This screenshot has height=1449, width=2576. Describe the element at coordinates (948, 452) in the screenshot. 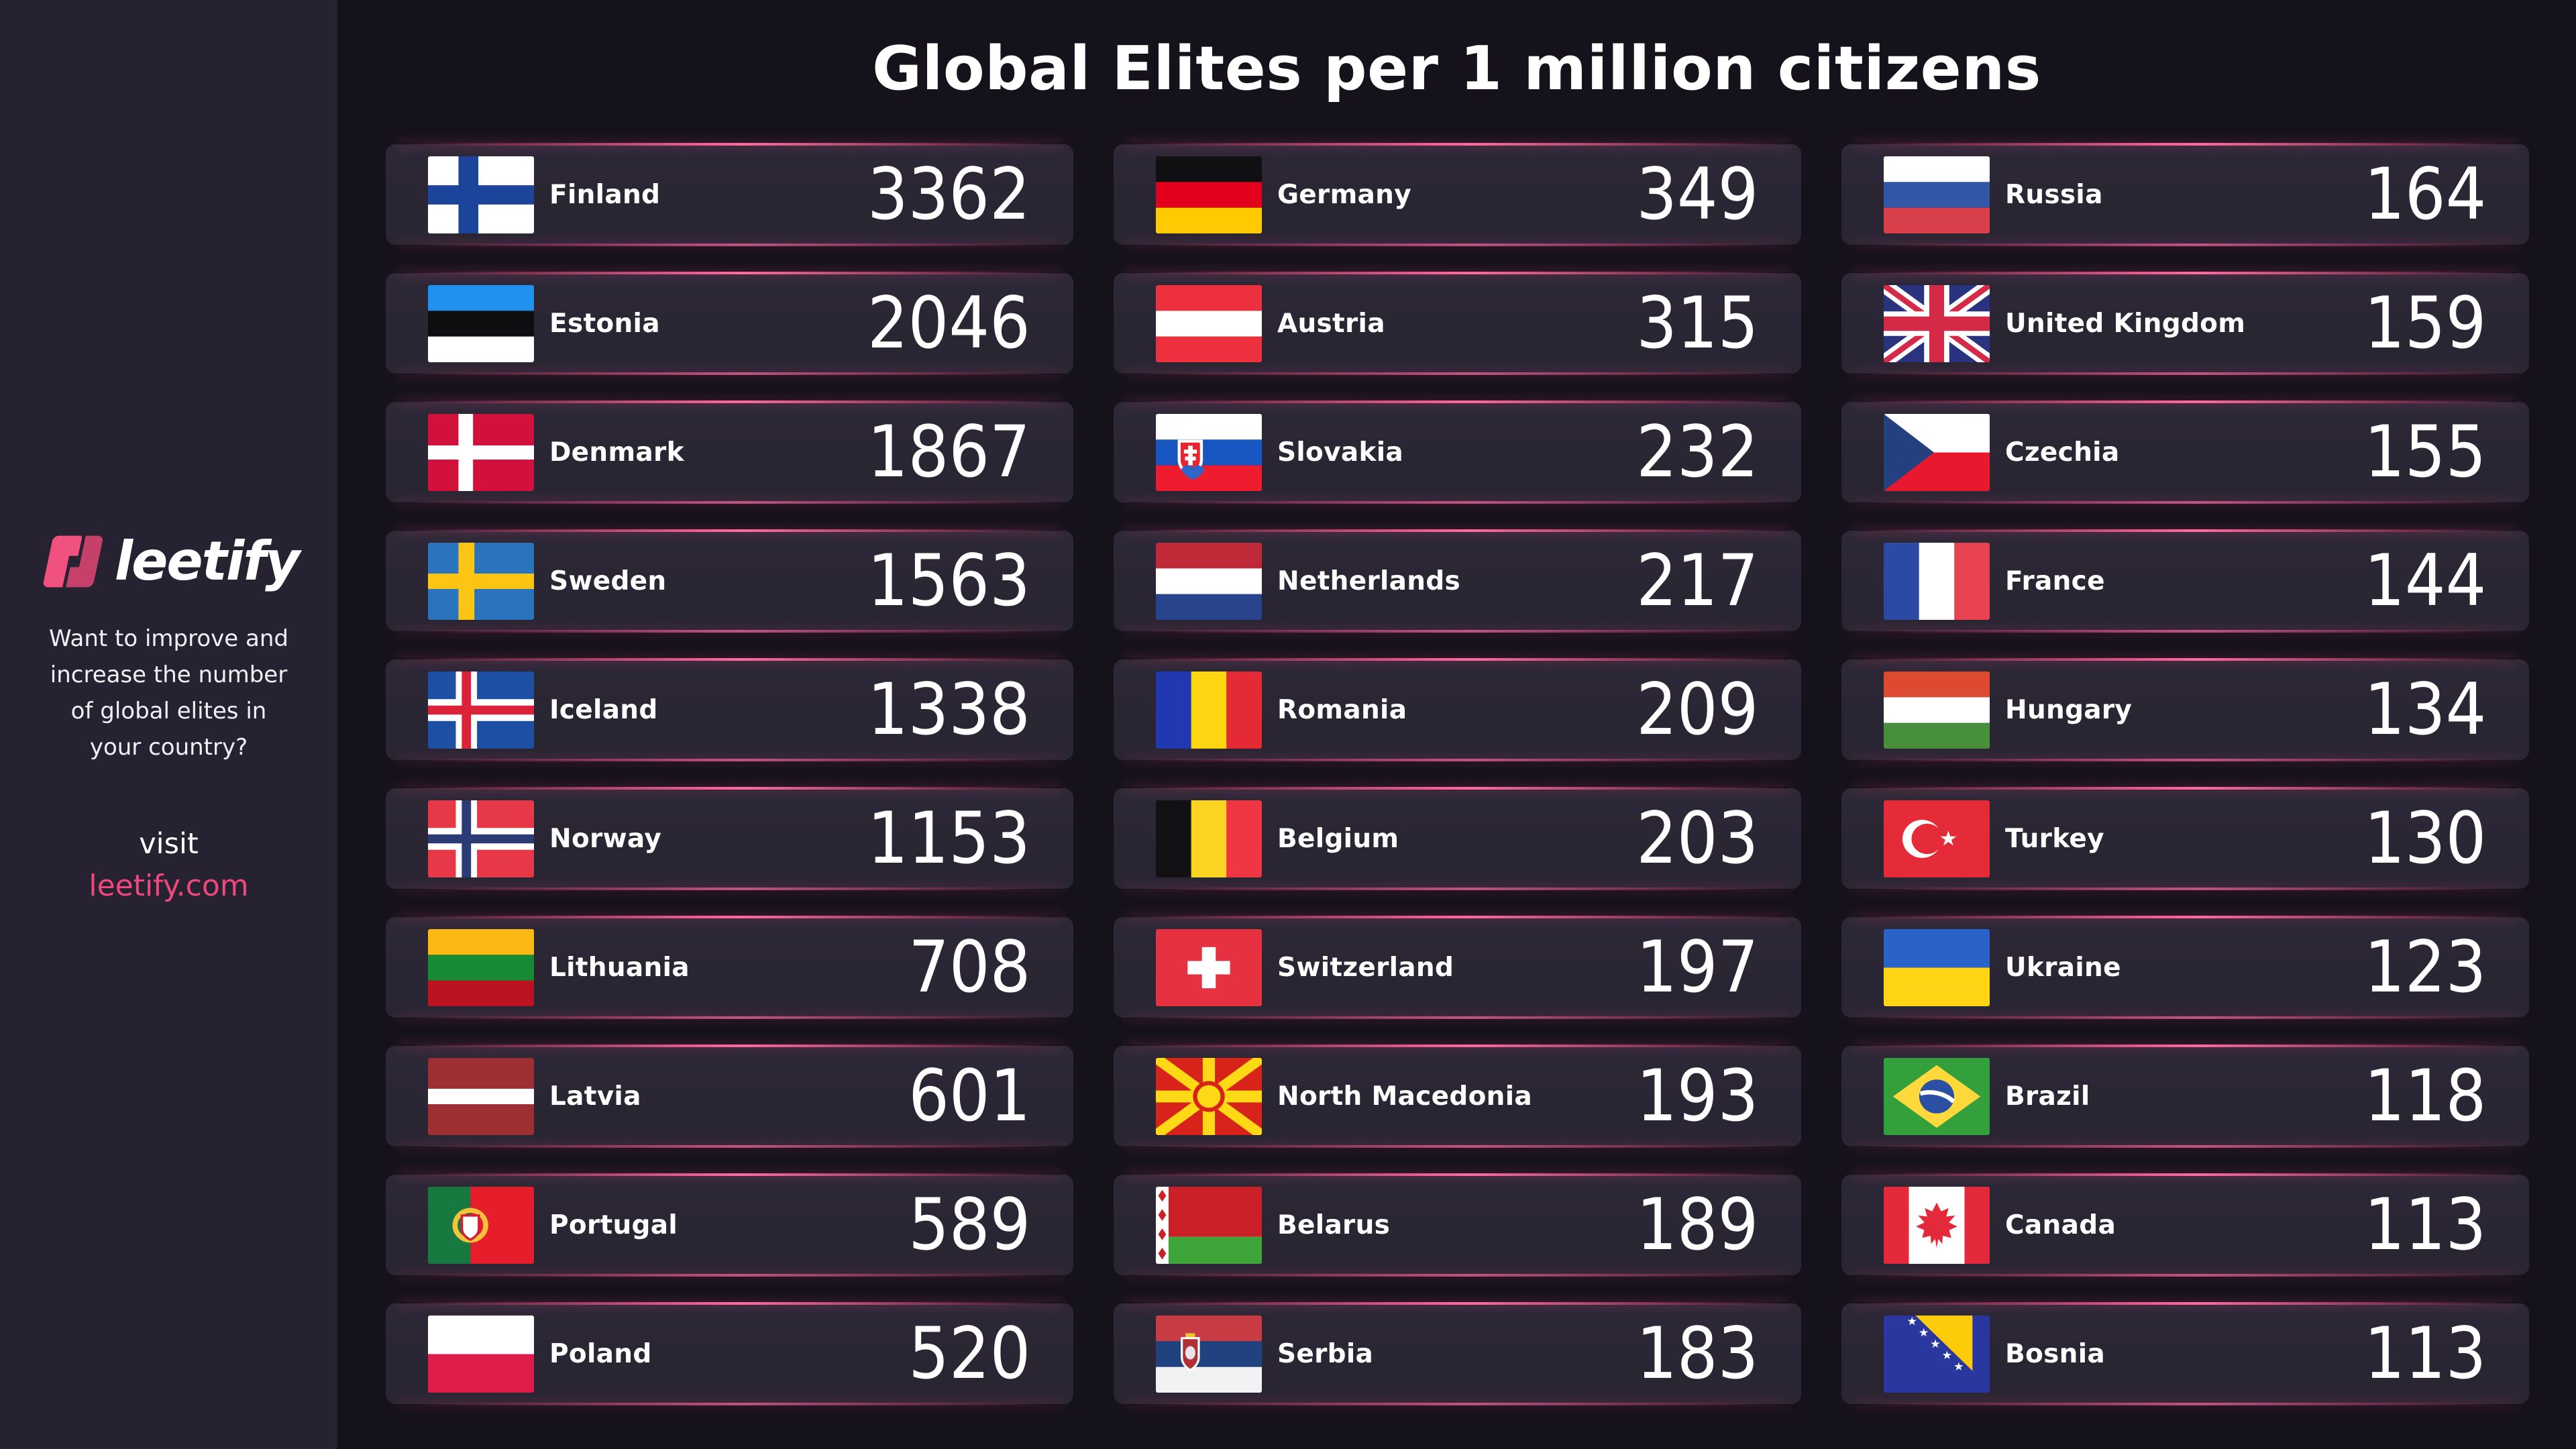

I see `country-value: 1867` at that location.